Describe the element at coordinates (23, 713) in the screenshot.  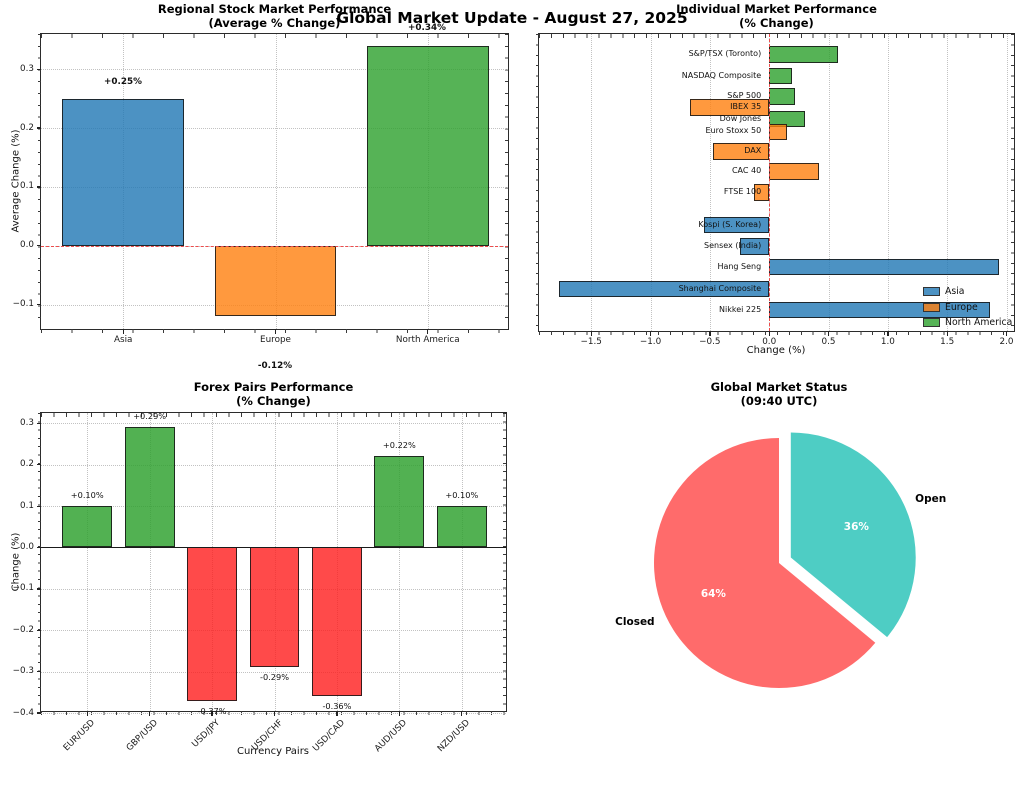
I see `y-tick-label: −0.4` at that location.